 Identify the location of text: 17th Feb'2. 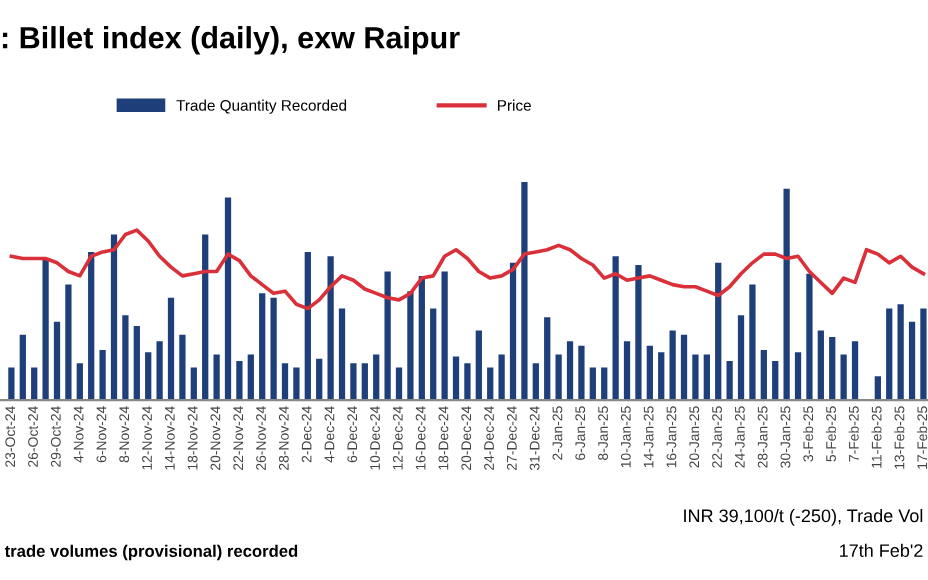
(881, 550).